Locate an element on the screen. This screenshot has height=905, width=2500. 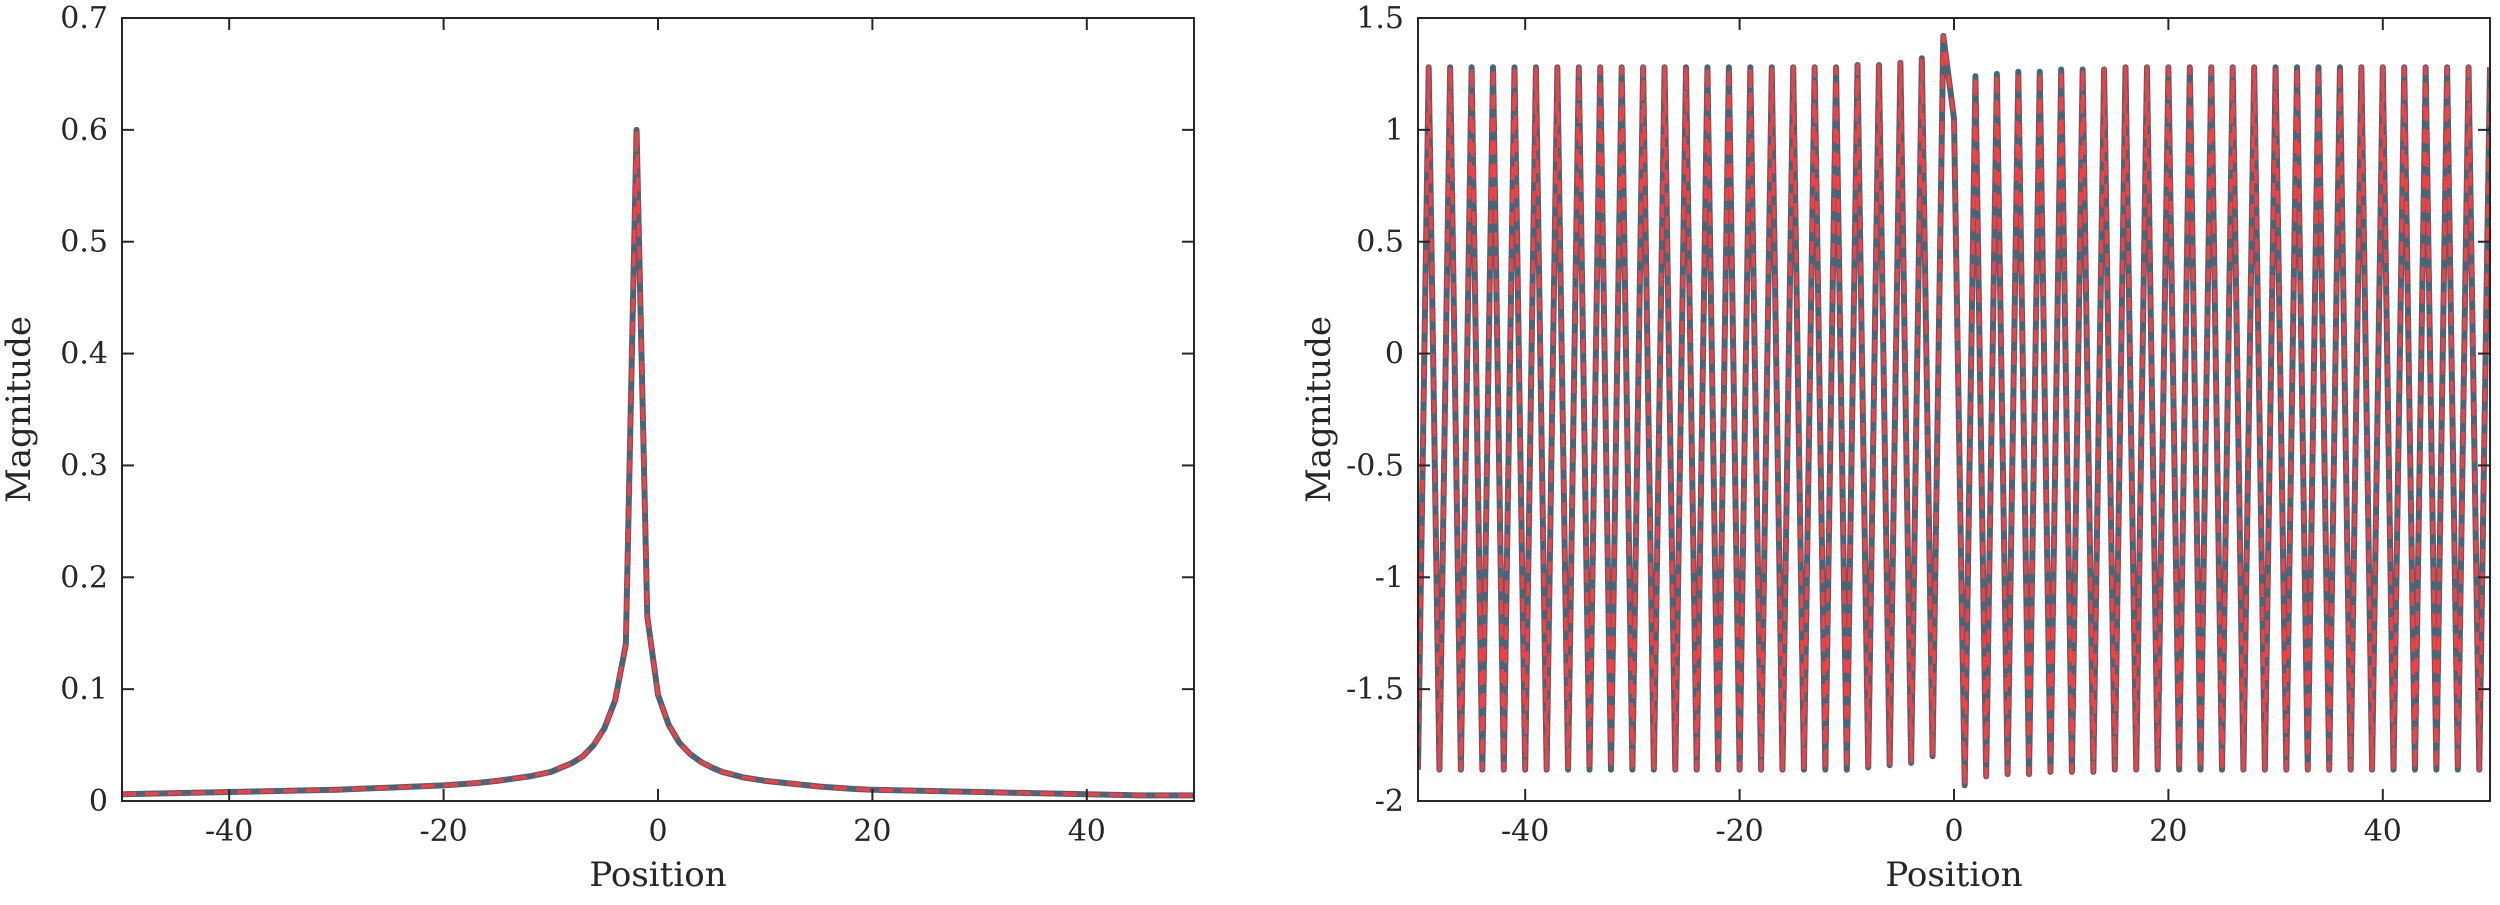
y-tick-label: 0.6 is located at coordinates (84, 130).